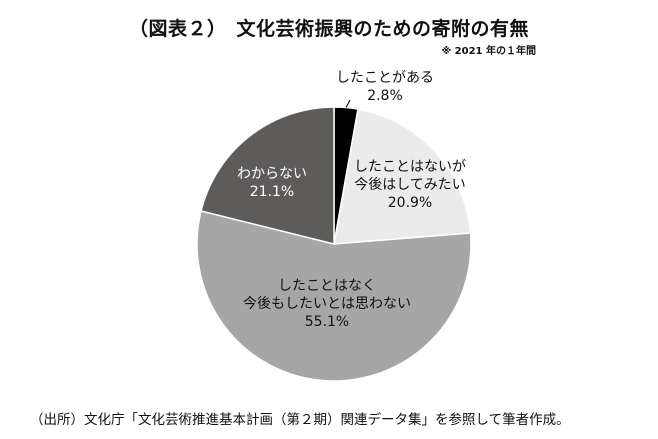 The width and height of the screenshot is (658, 439). I want to click on source-note: （出所）文化庁「文化芸術推進基本計画（第２期）関連データ集」を参照して筆者作成。, so click(300, 420).